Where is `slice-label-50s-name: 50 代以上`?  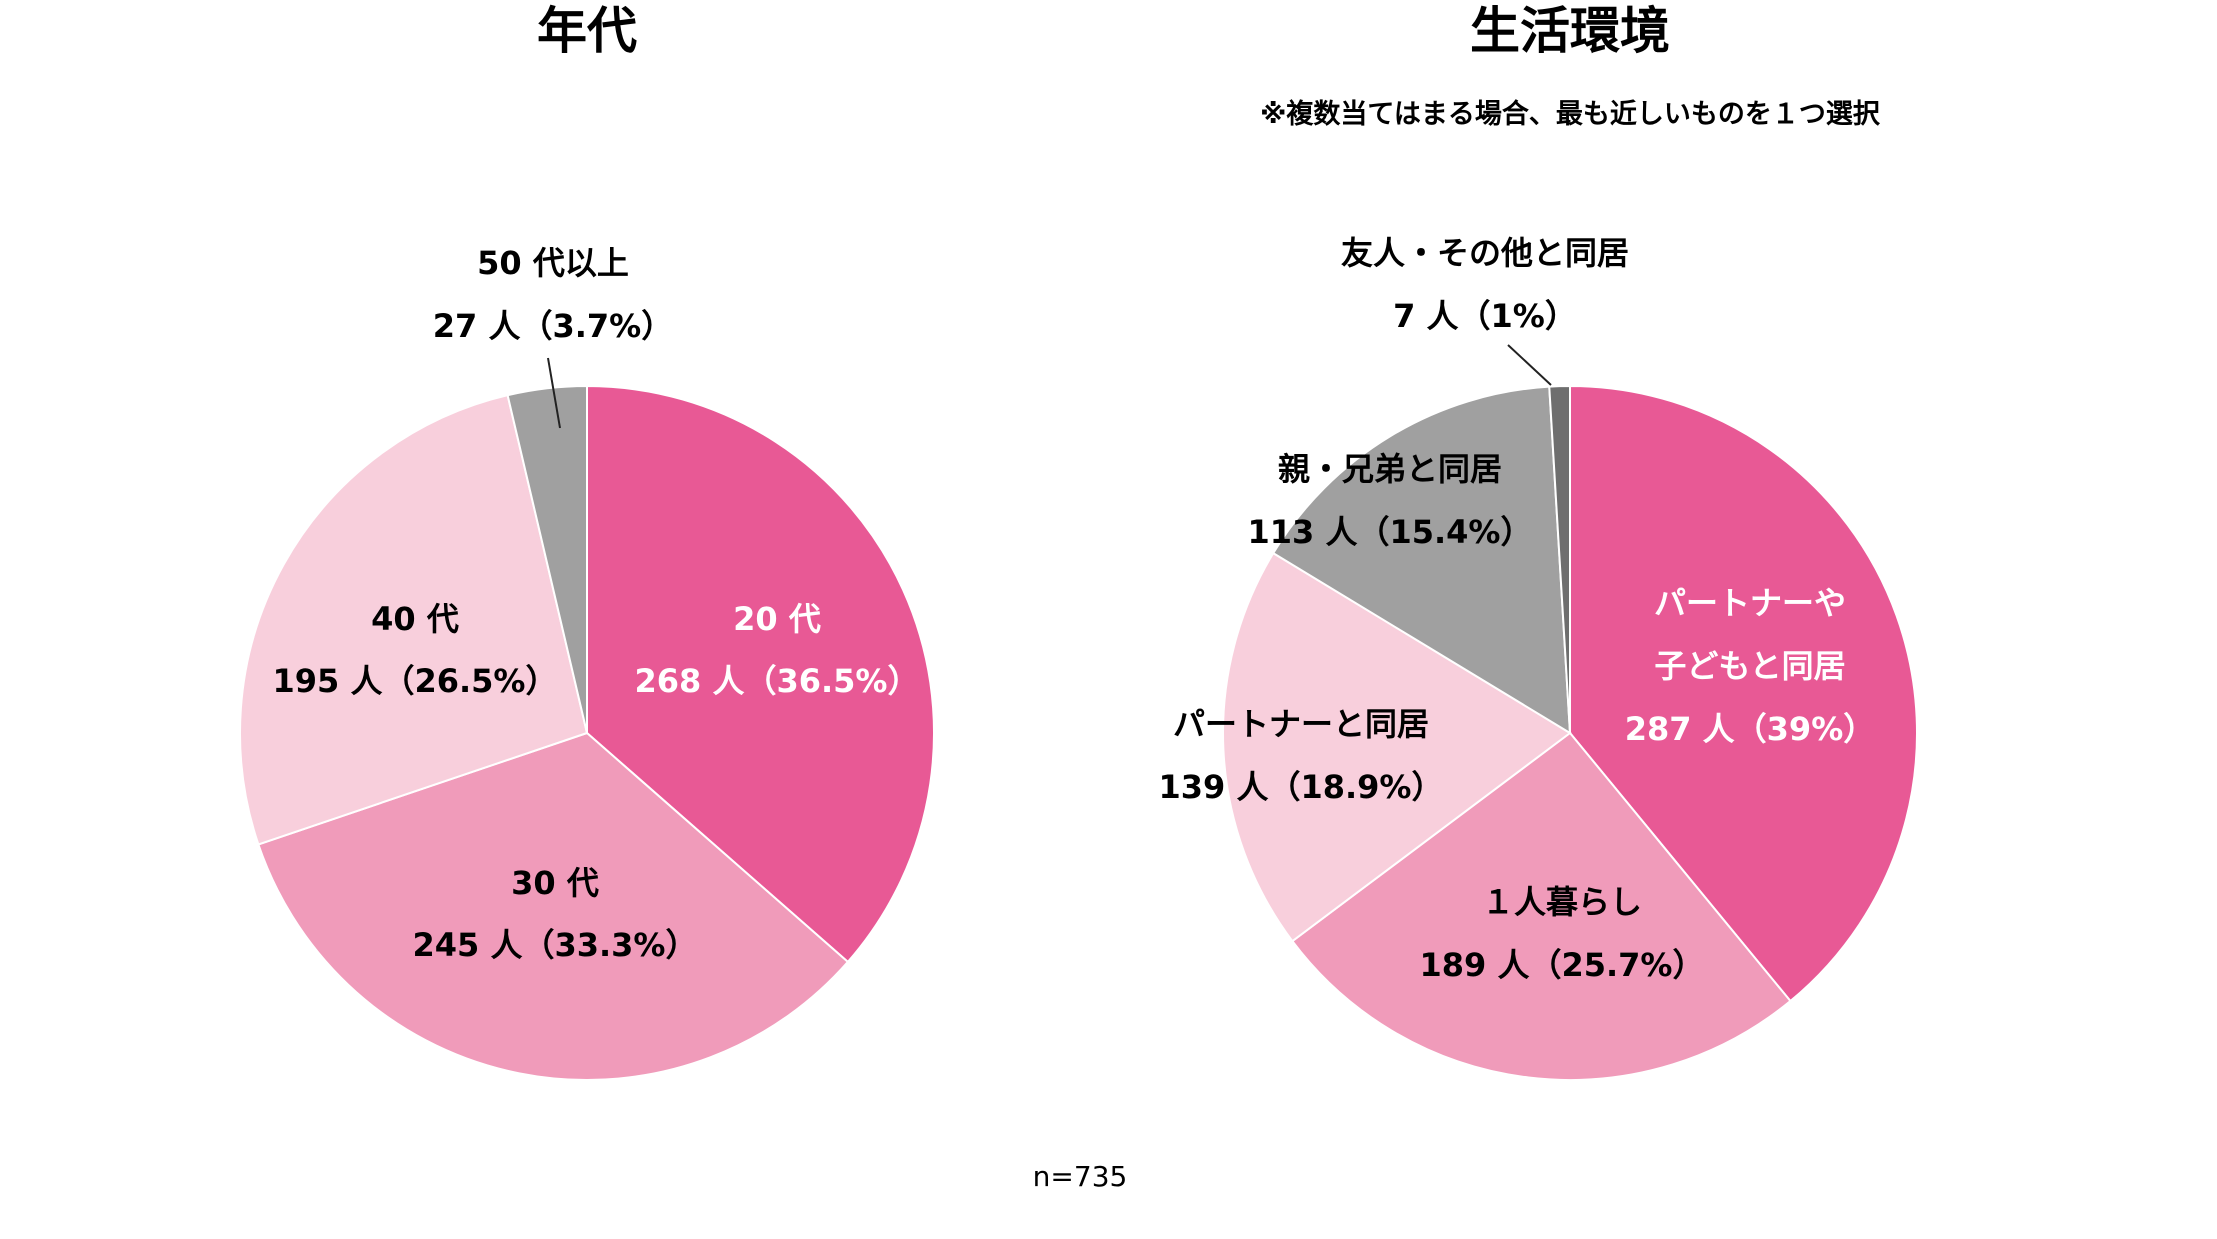
slice-label-50s-name: 50 代以上 is located at coordinates (553, 263).